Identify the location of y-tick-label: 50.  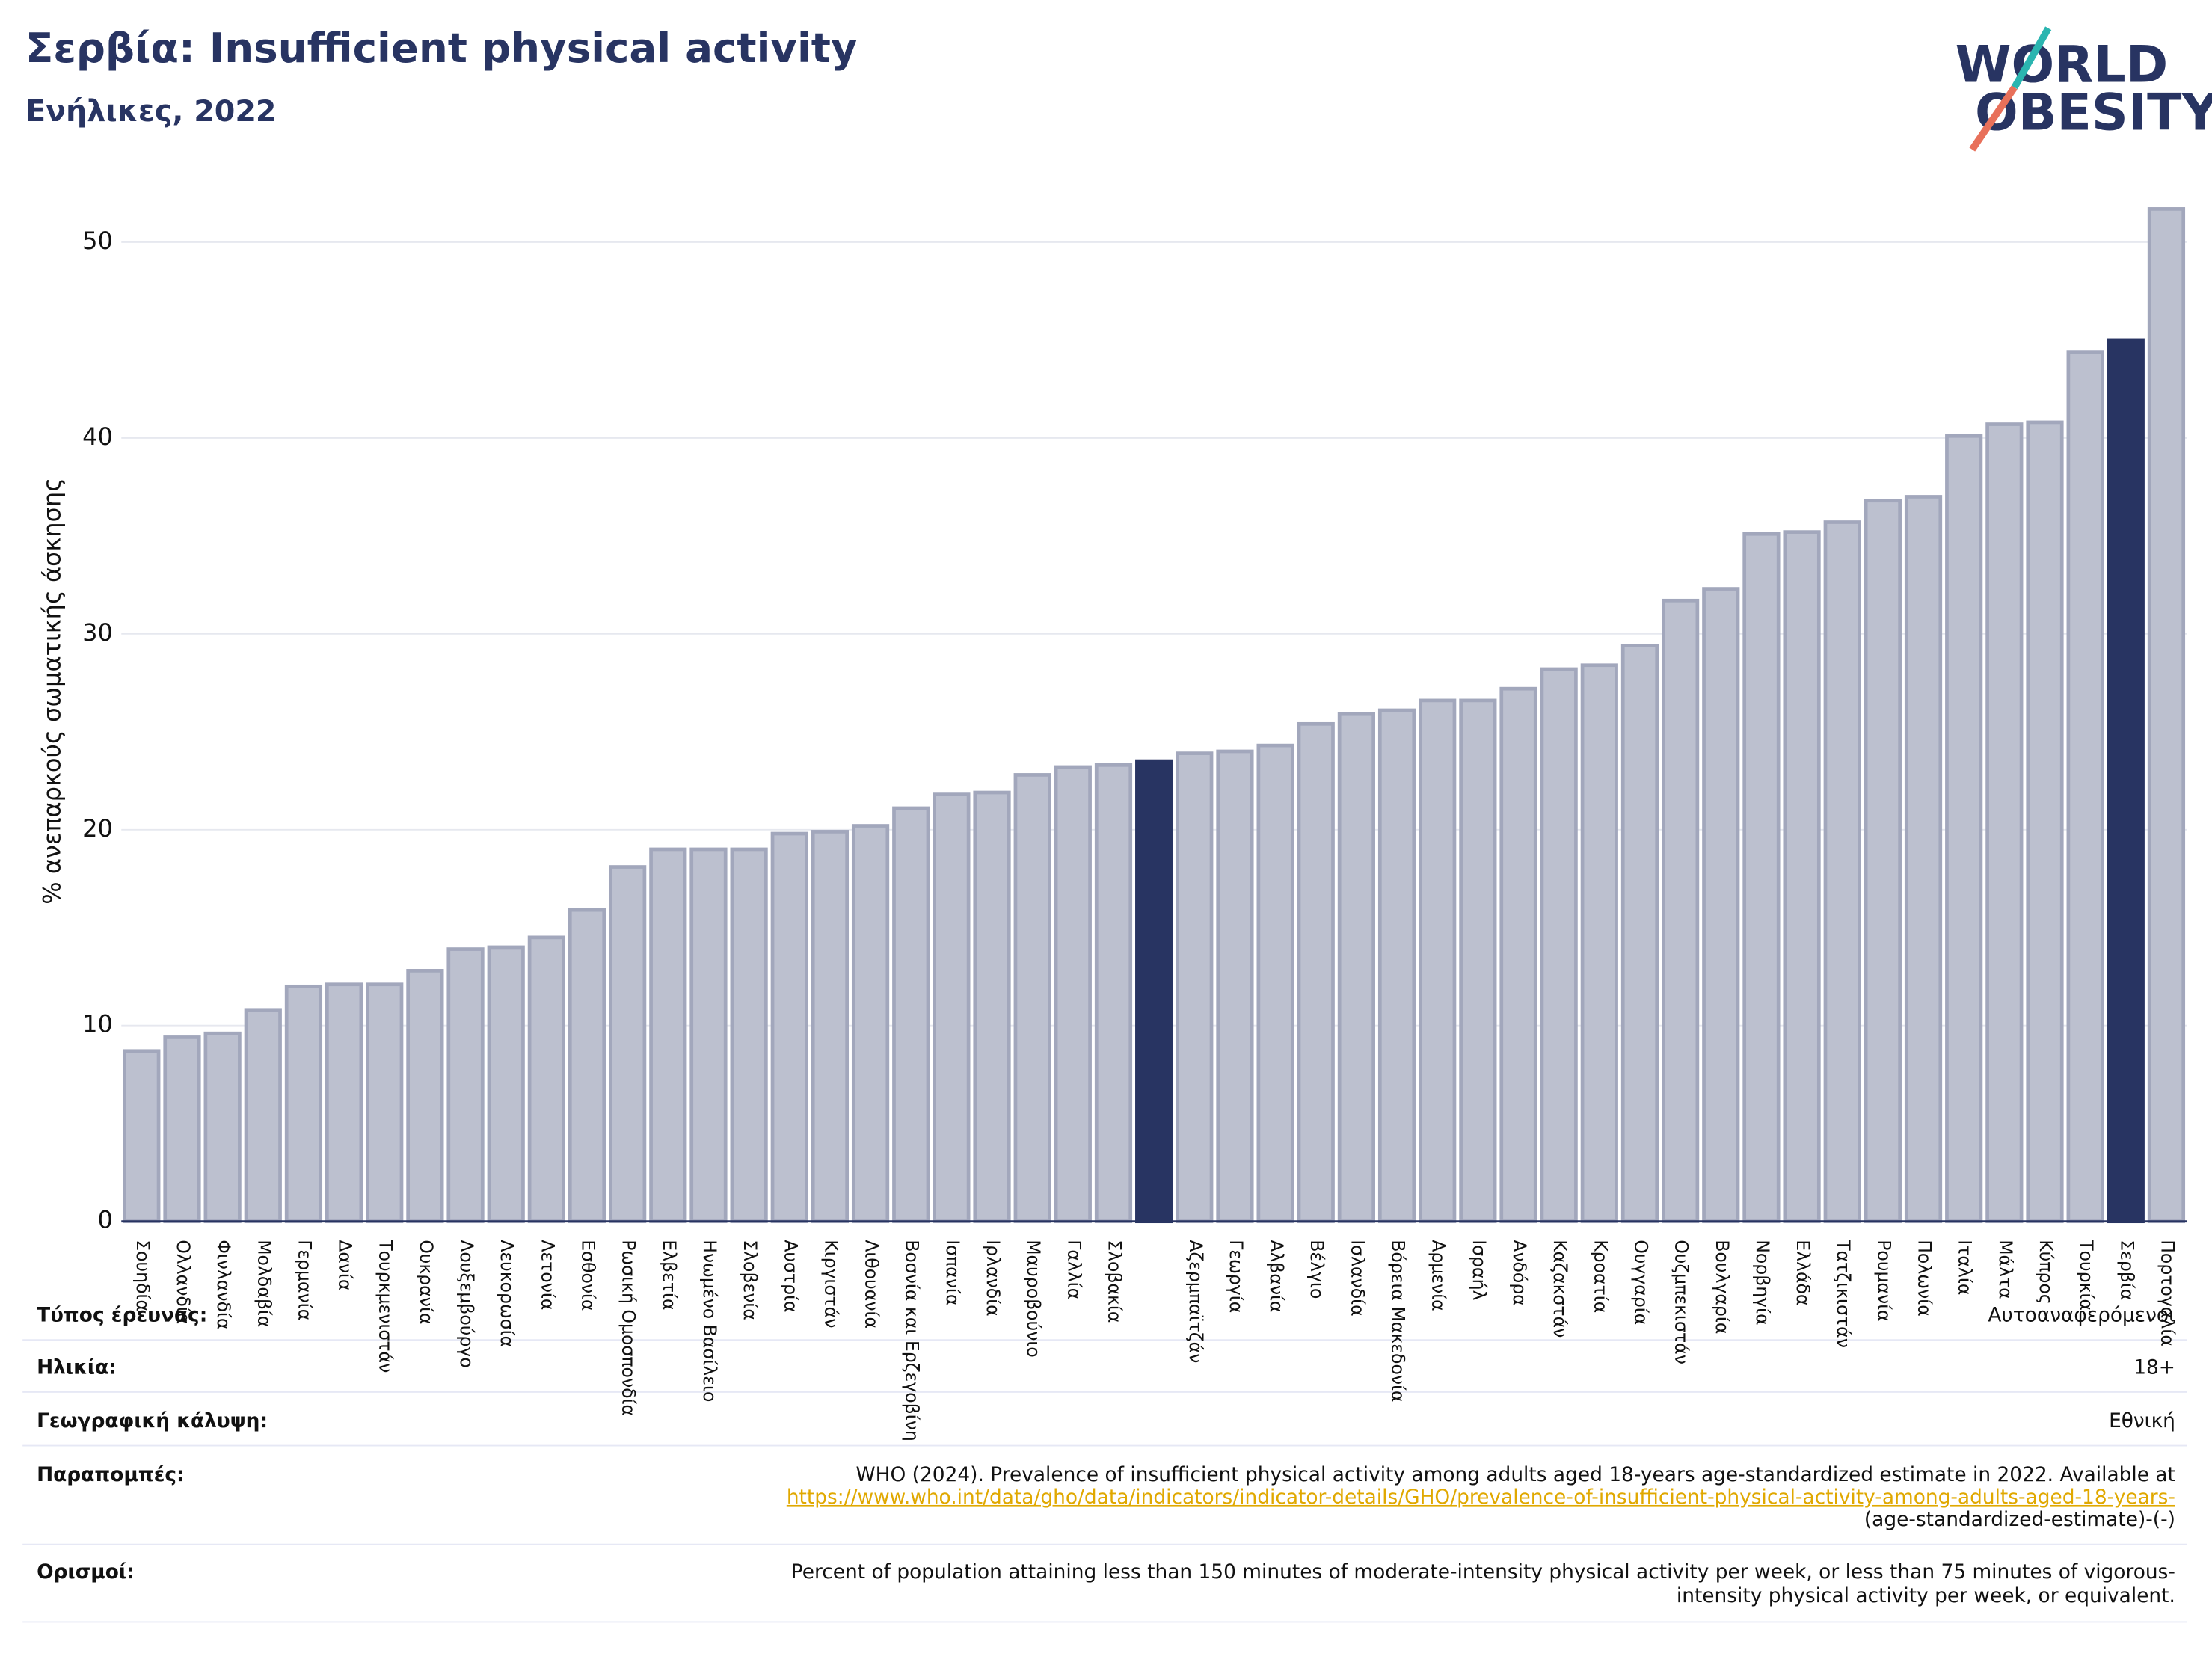
(97, 241).